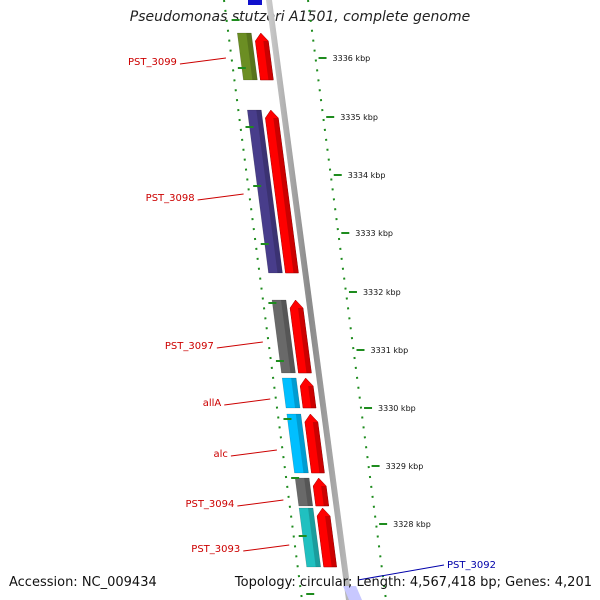  What do you see at coordinates (209, 504) in the screenshot?
I see `gene-label: PST_3094` at bounding box center [209, 504].